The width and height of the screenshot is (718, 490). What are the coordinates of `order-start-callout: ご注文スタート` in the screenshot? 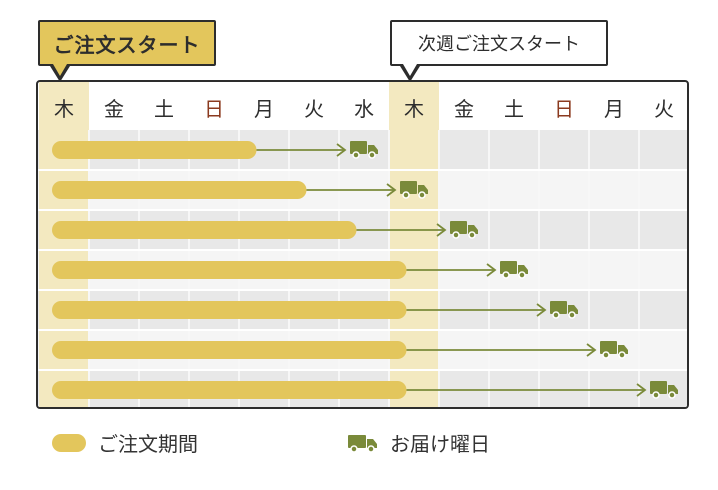 It's located at (127, 51).